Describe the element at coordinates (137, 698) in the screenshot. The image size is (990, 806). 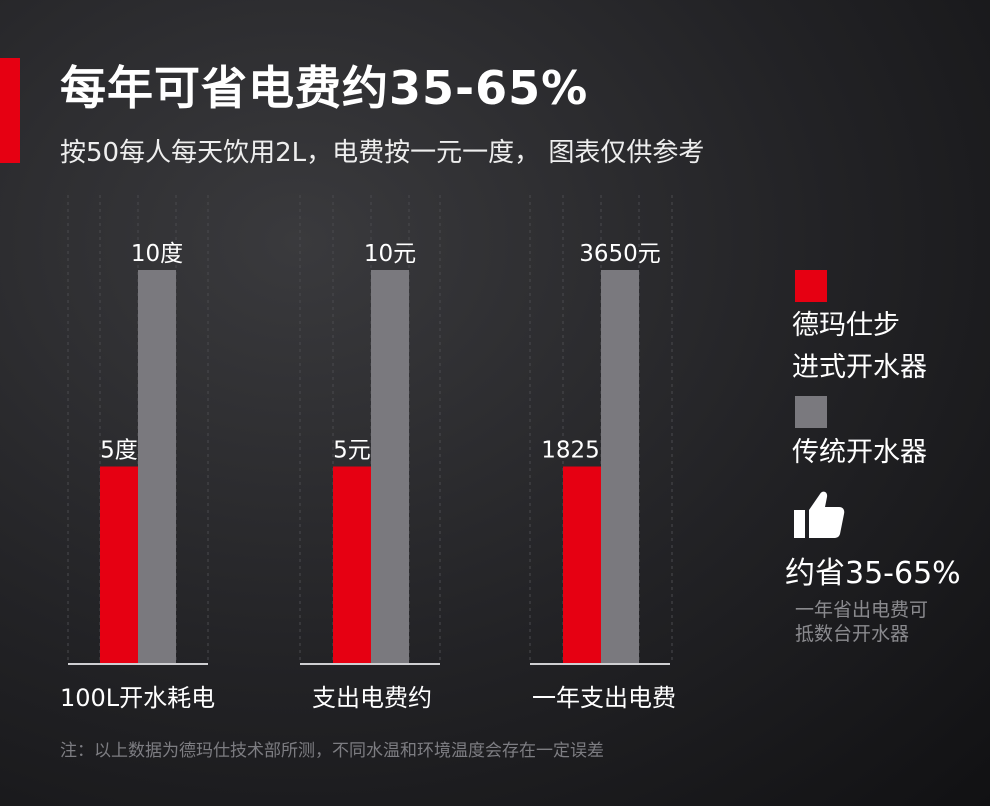
I see `category-label-0: 100L开水耗电` at that location.